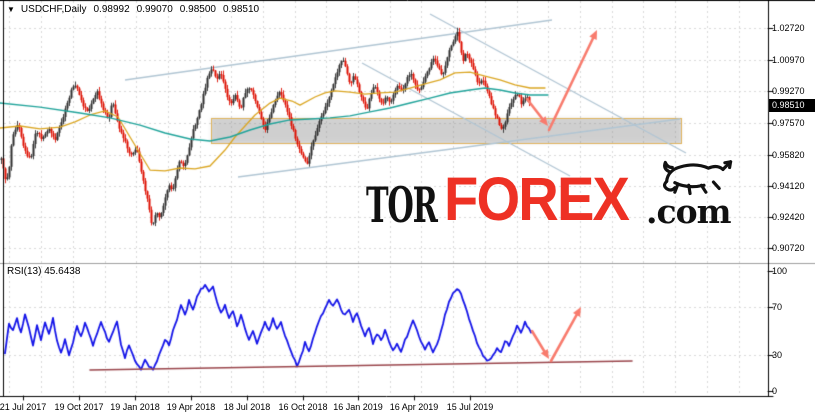 This screenshot has height=419, width=815. What do you see at coordinates (53, 9) in the screenshot?
I see `symbol-label: USDCHF,Daily` at bounding box center [53, 9].